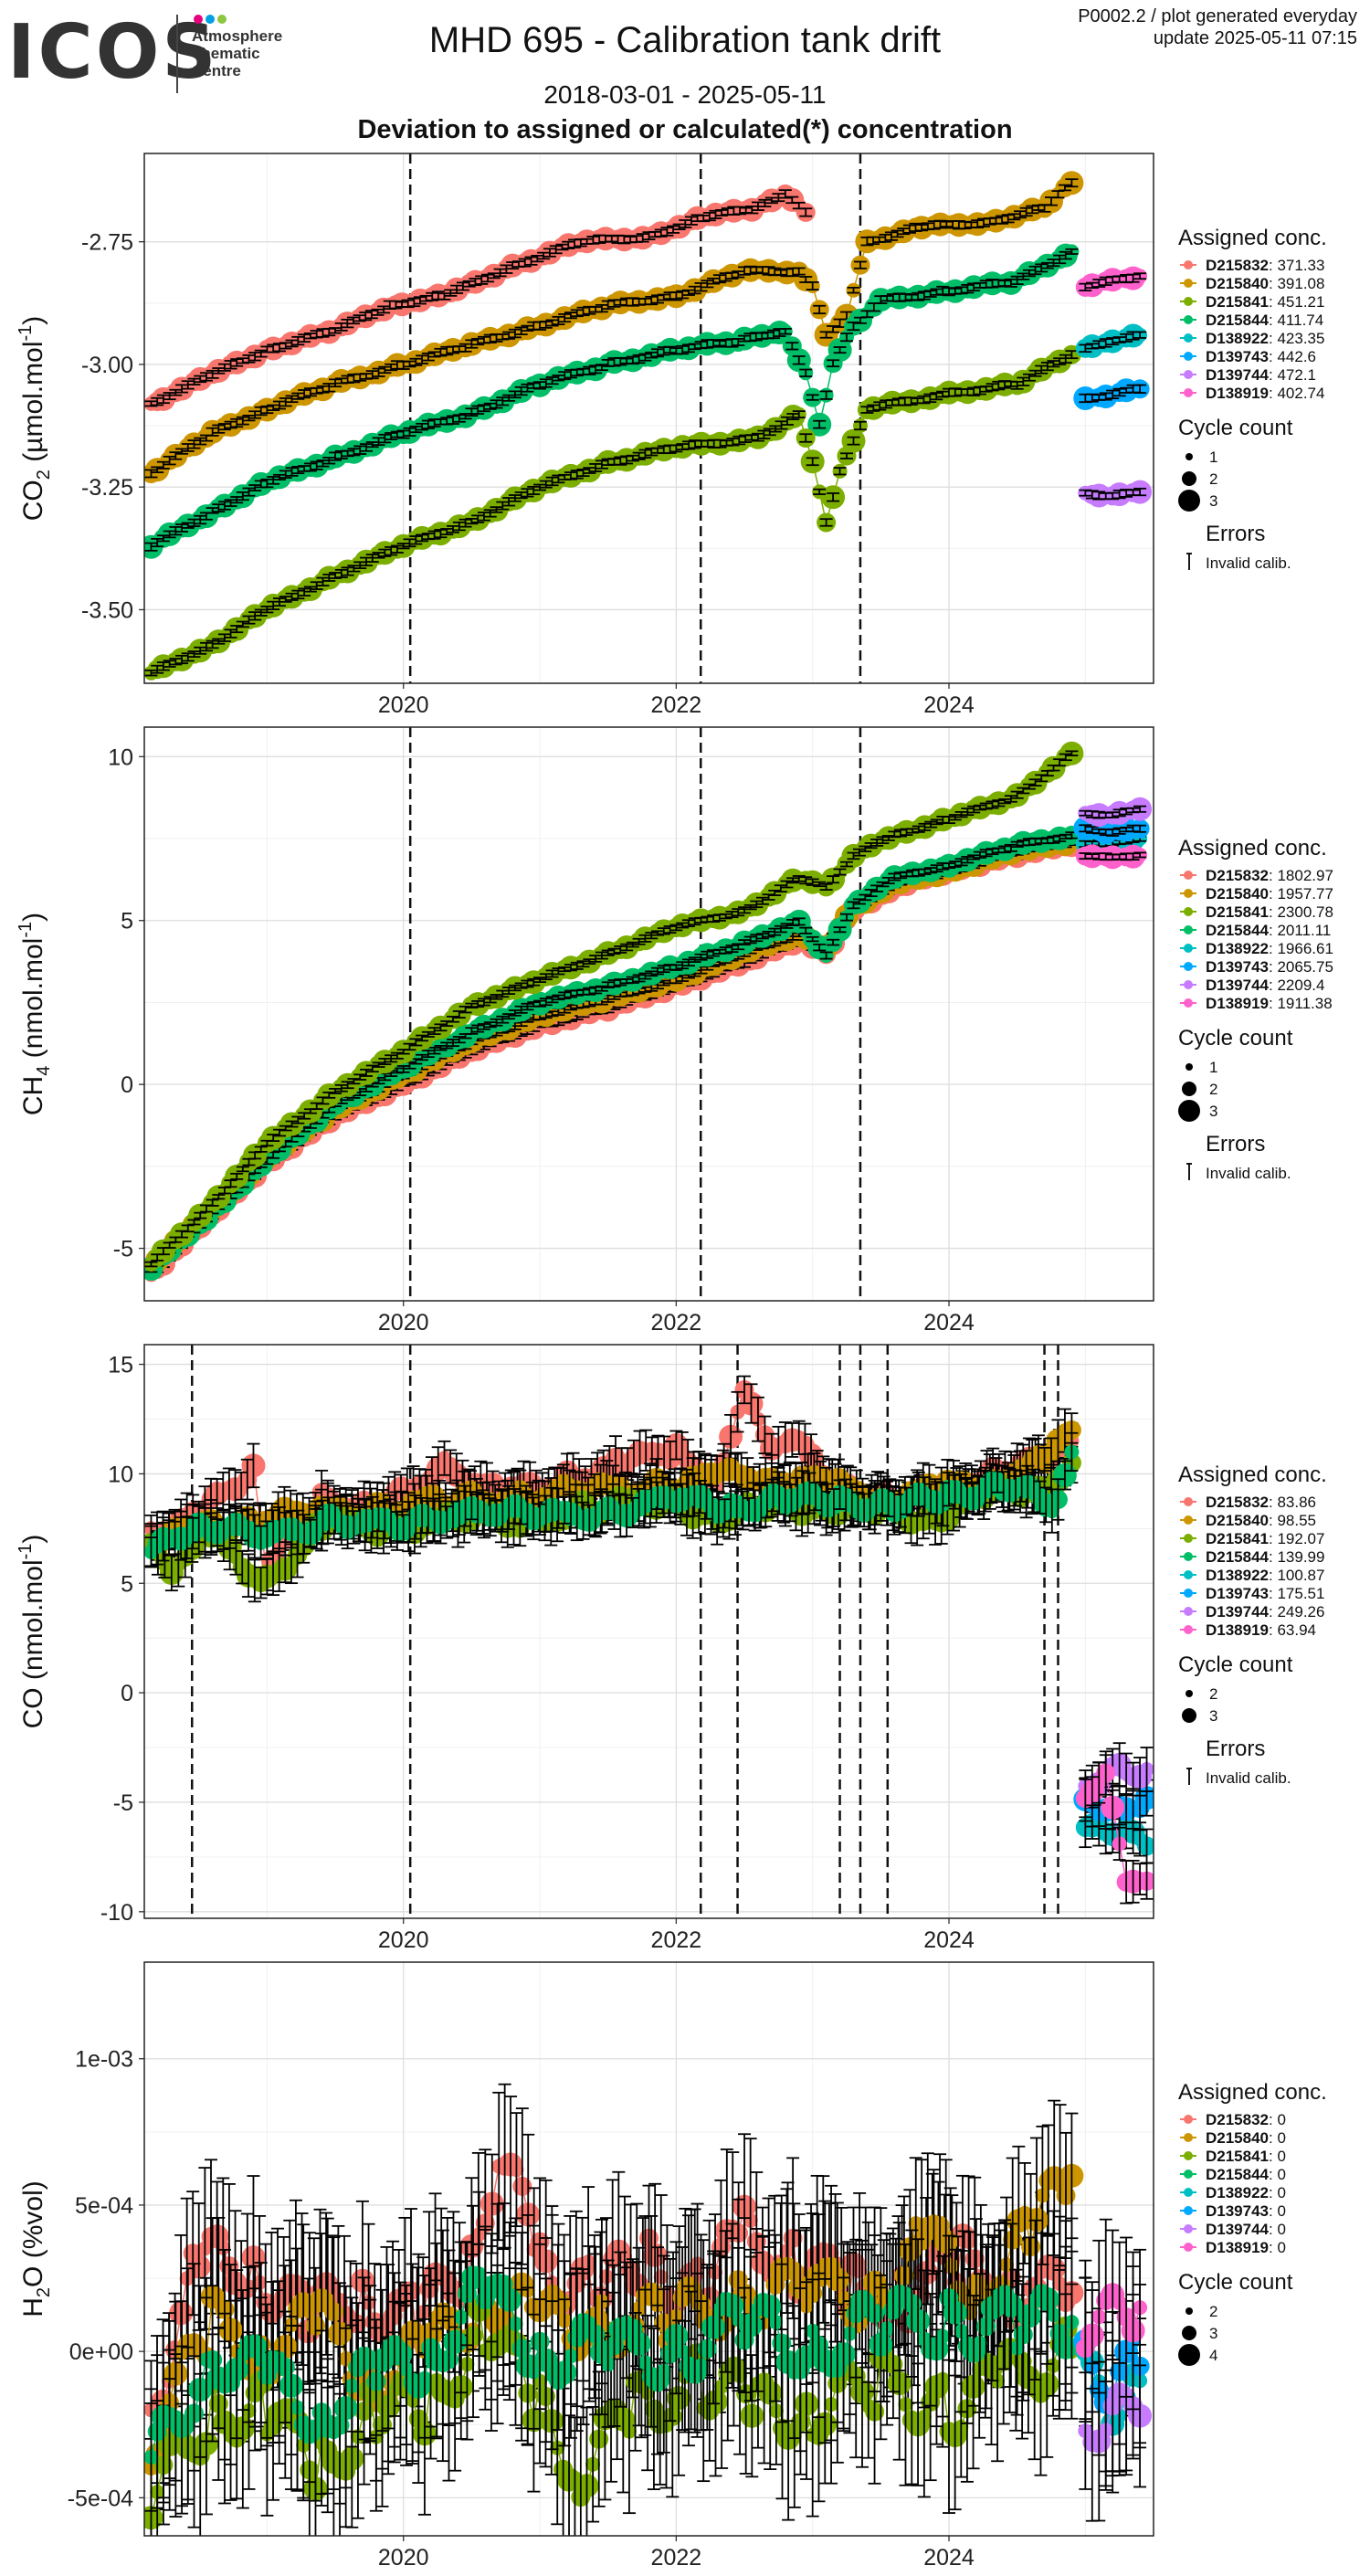 Image resolution: width=1370 pixels, height=2576 pixels. What do you see at coordinates (107, 243) in the screenshot?
I see `y-tick-label: -2.75` at bounding box center [107, 243].